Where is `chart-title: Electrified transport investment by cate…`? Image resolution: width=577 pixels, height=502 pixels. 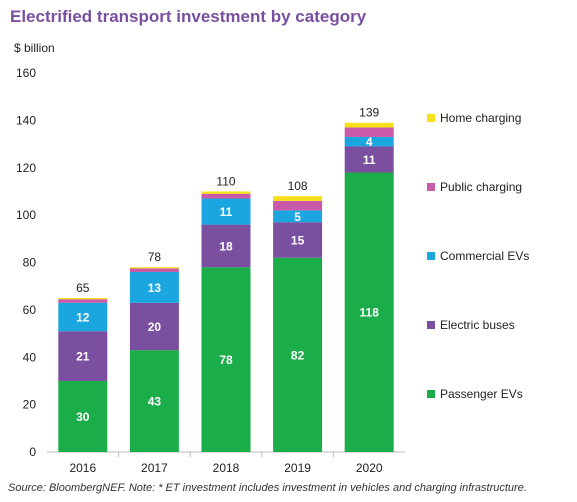 chart-title: Electrified transport investment by cate… is located at coordinates (188, 16).